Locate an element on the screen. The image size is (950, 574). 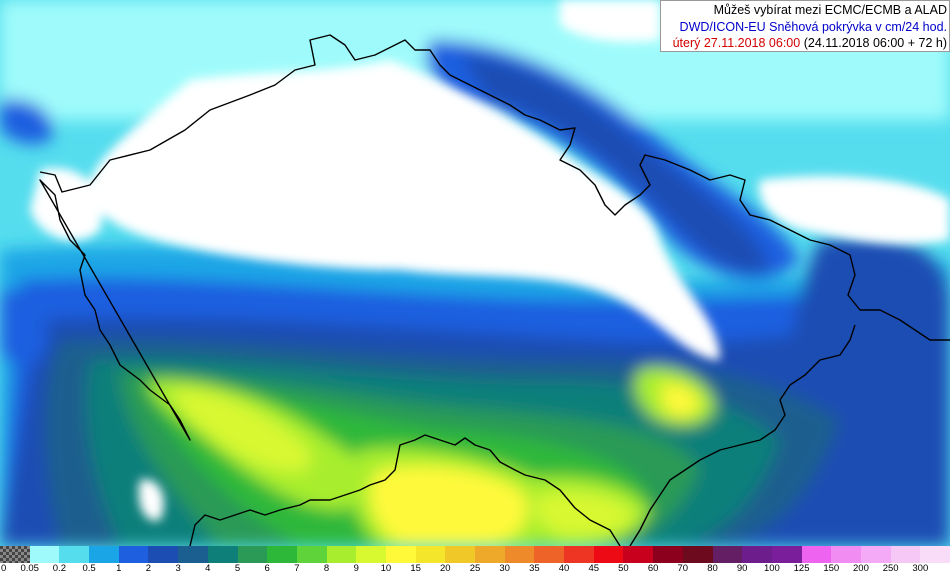
legend-label: 10 is located at coordinates (386, 568).